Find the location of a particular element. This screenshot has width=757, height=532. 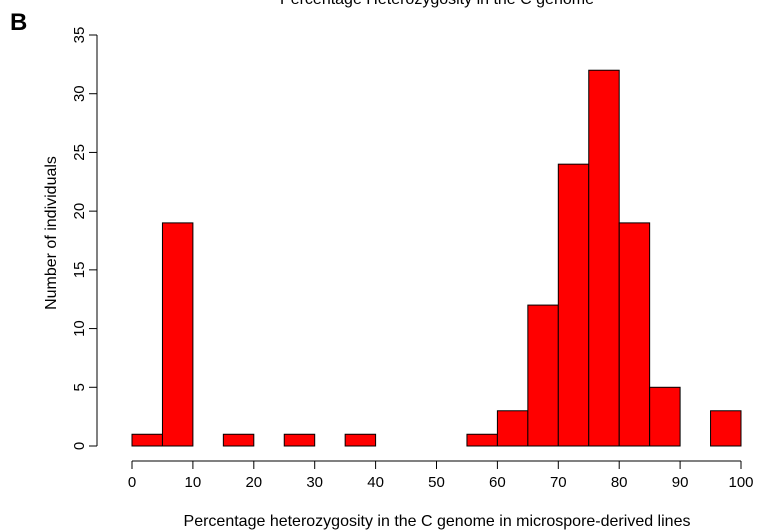

y-tick-label: 30 is located at coordinates (79, 93).